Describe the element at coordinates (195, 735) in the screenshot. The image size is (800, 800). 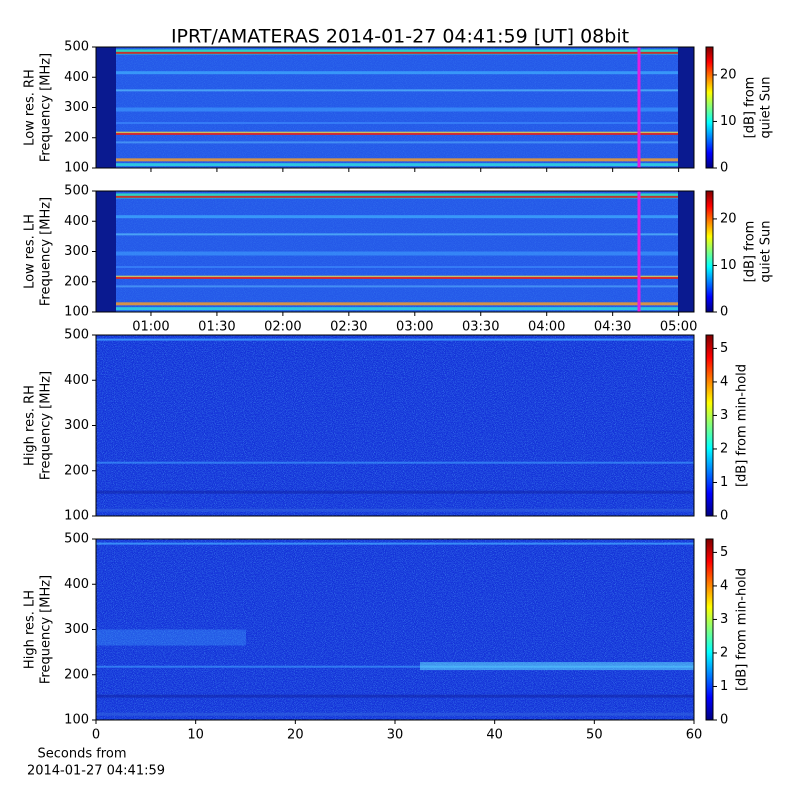
I see `x-tick-label: 10` at that location.